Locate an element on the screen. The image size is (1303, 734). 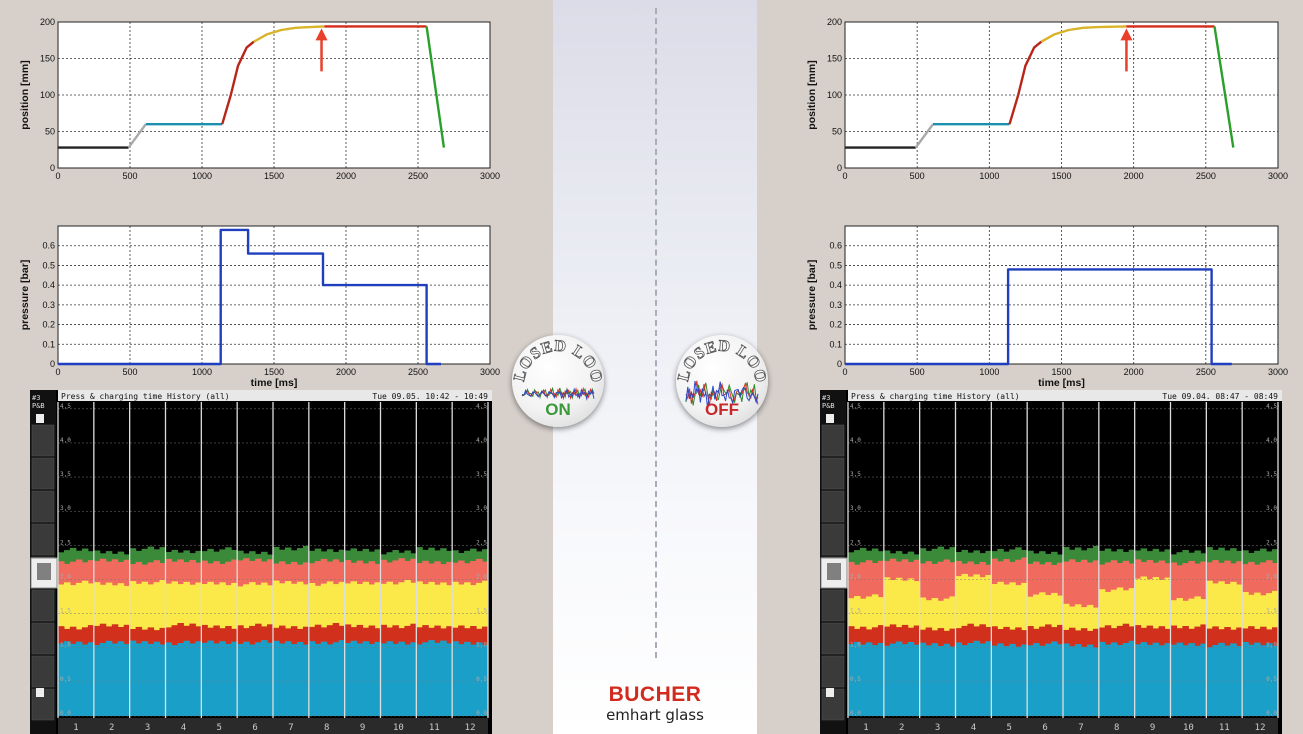
history-category-label: 4 is located at coordinates (183, 728).